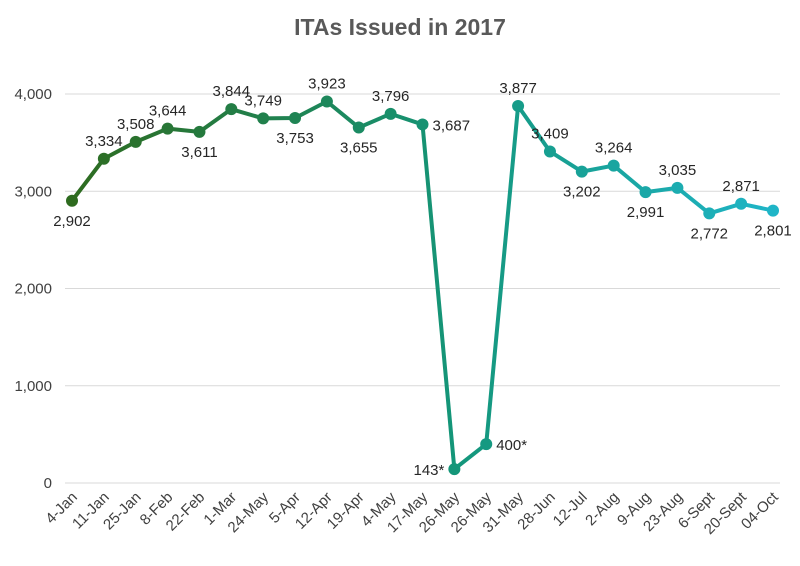 The height and width of the screenshot is (566, 800). Describe the element at coordinates (550, 133) in the screenshot. I see `data-label: 3,409` at that location.